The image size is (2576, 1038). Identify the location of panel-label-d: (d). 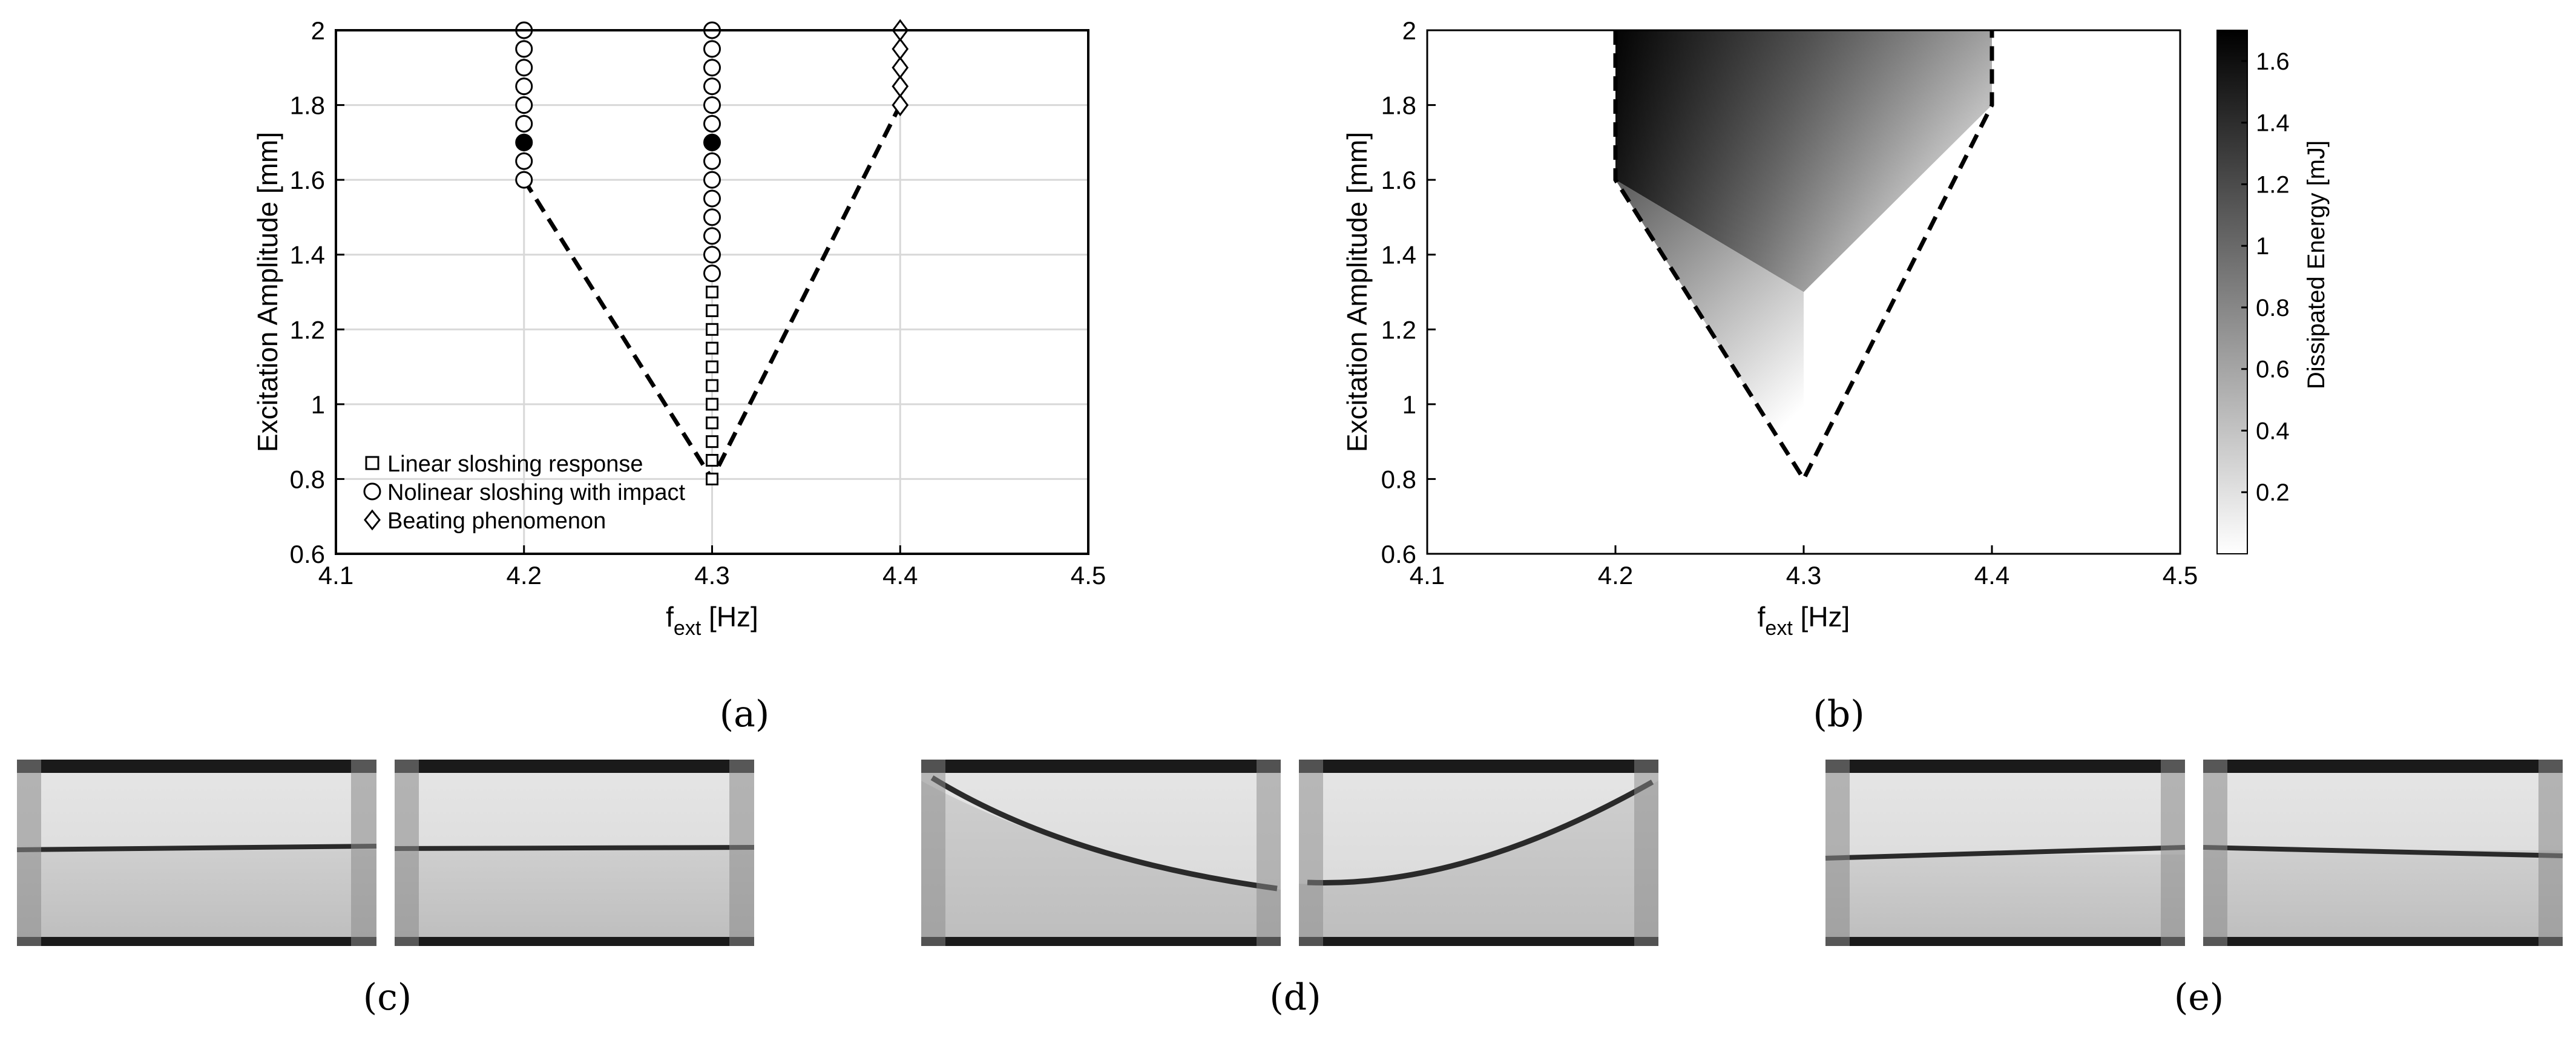
(1295, 997).